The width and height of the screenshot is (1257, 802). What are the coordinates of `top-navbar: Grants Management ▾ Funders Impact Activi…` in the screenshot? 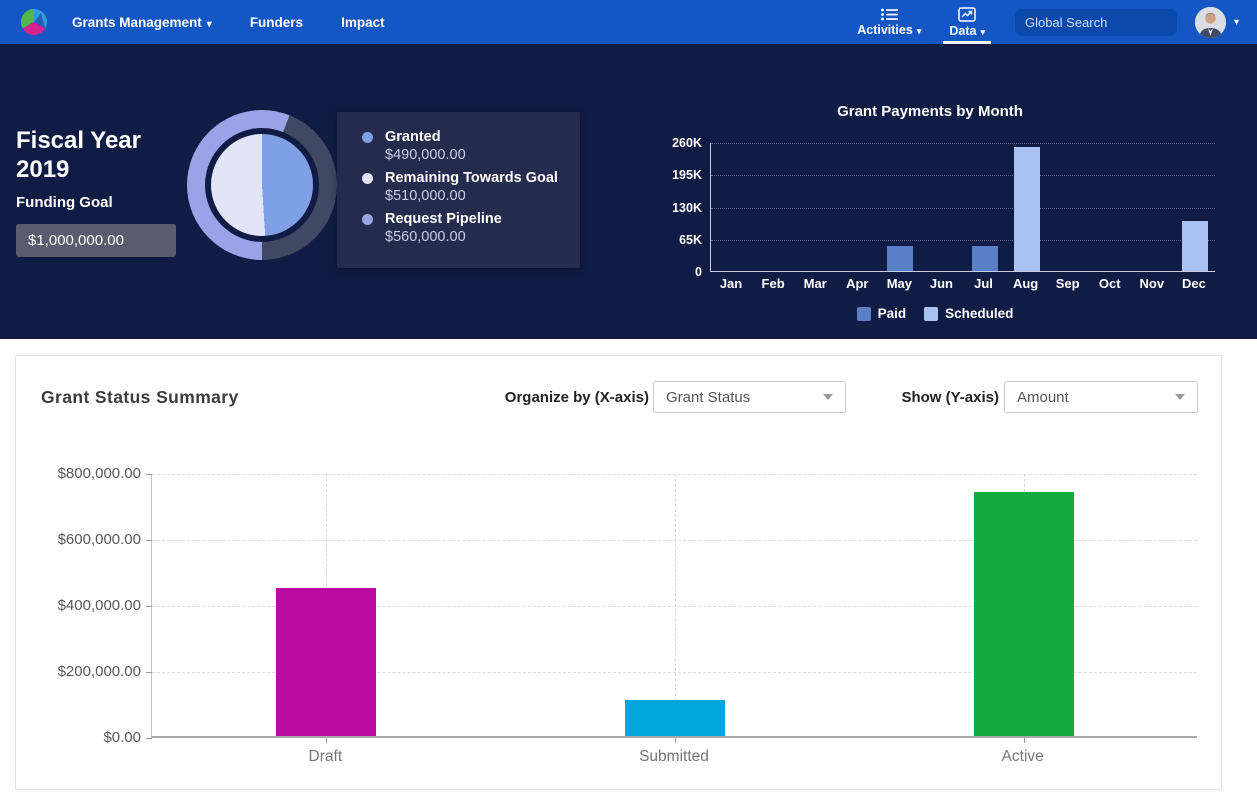 It's located at (628, 22).